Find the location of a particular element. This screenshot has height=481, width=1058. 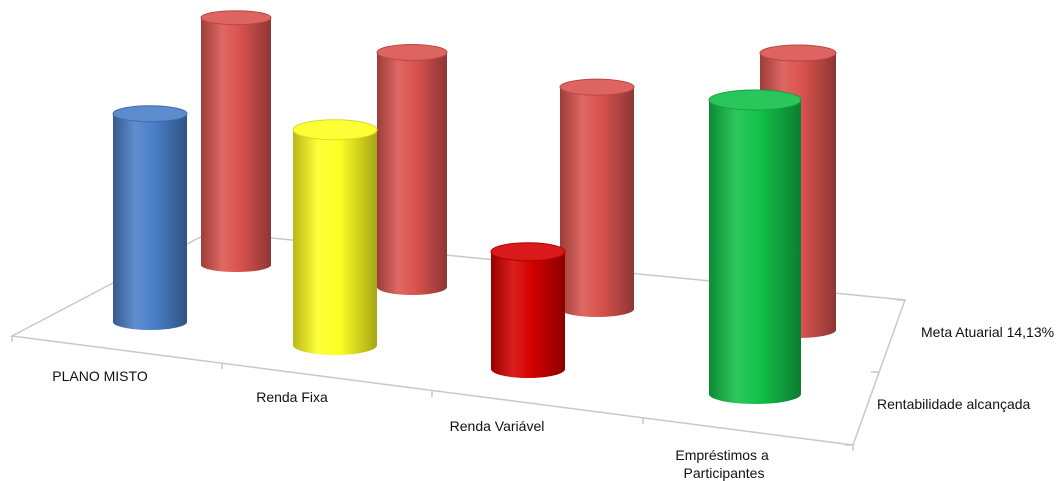

rentabilidade-cylinder-4-body is located at coordinates (755, 252).